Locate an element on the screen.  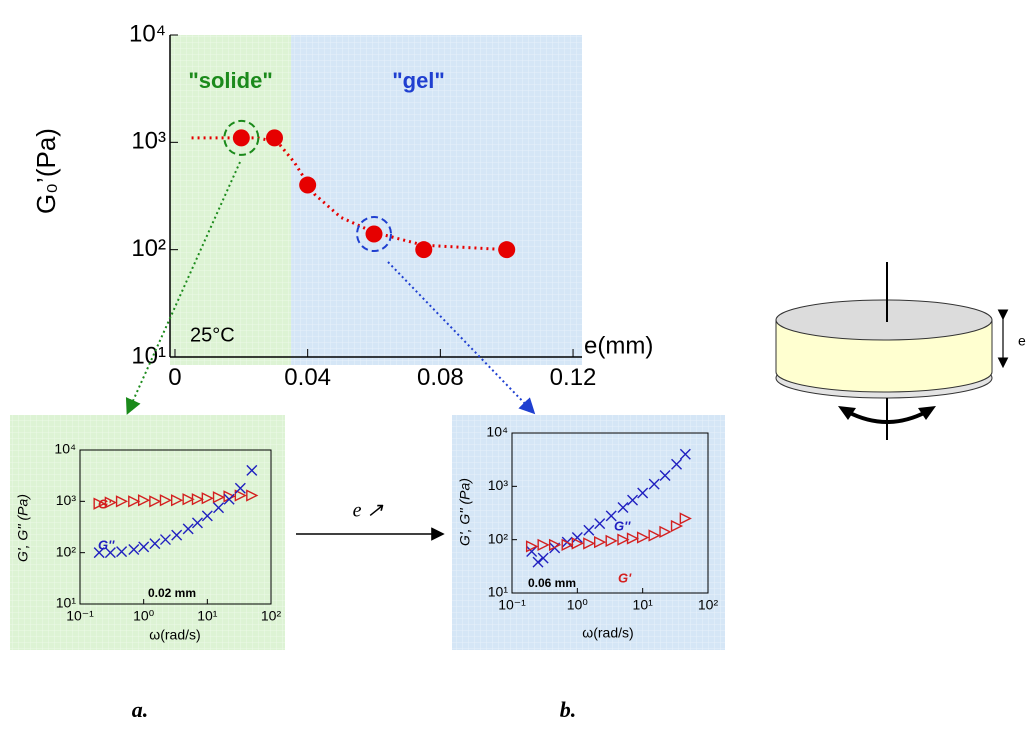
x-tick-label: 10¹ is located at coordinates (643, 604).